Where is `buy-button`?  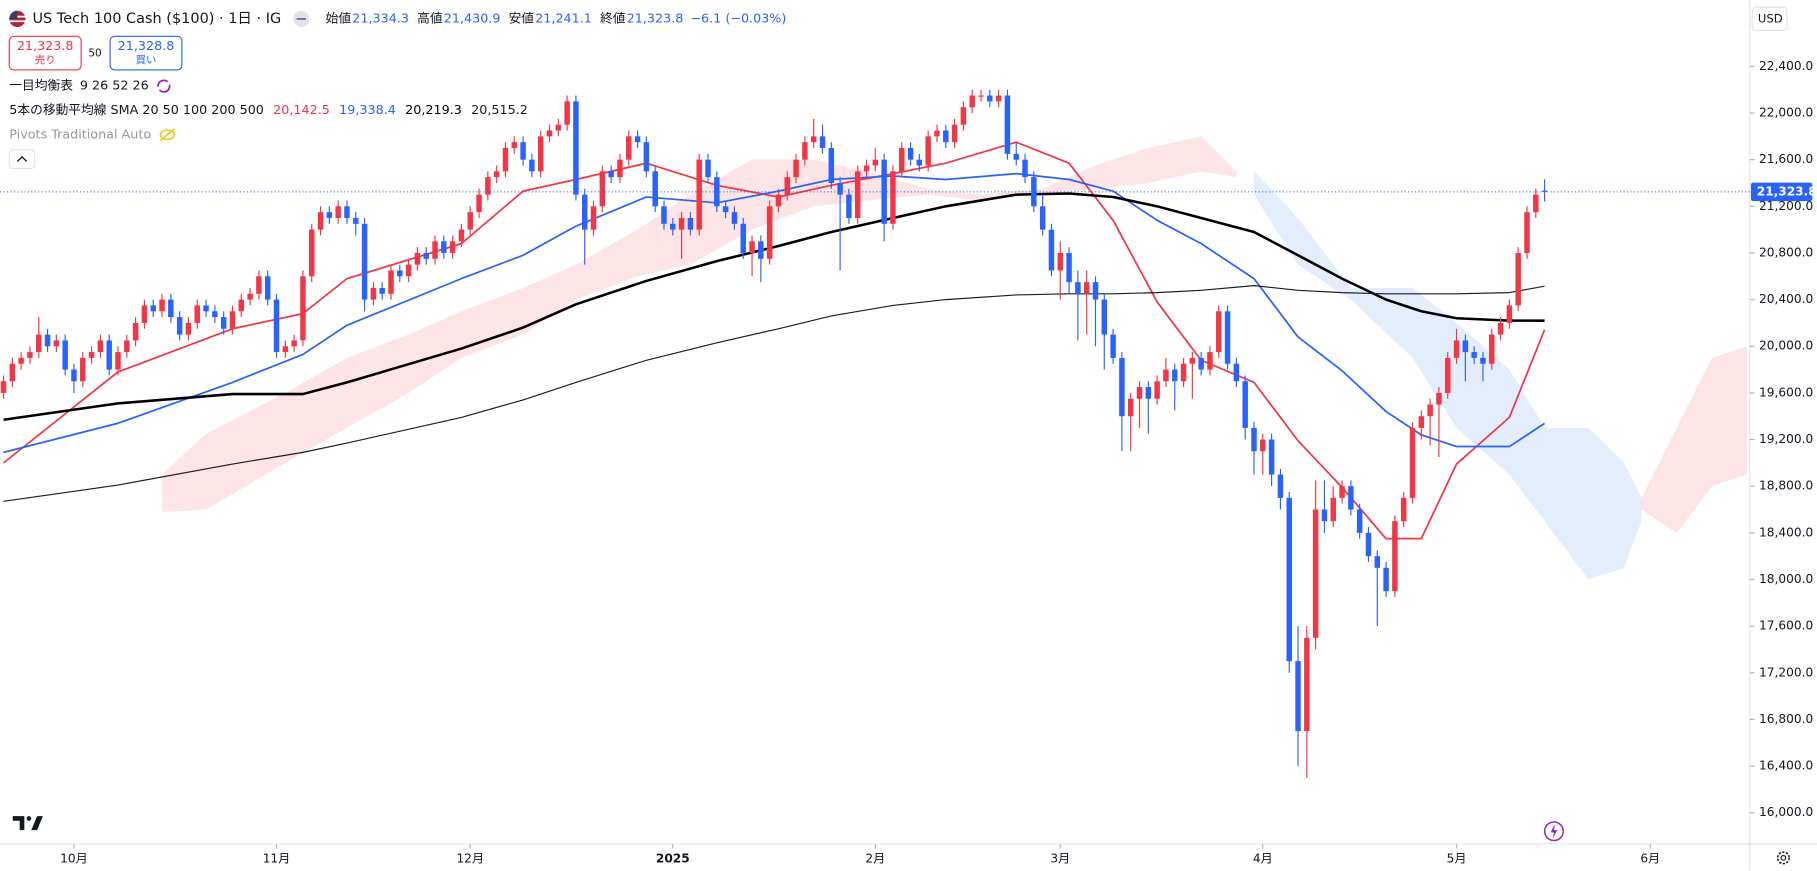
buy-button is located at coordinates (146, 53).